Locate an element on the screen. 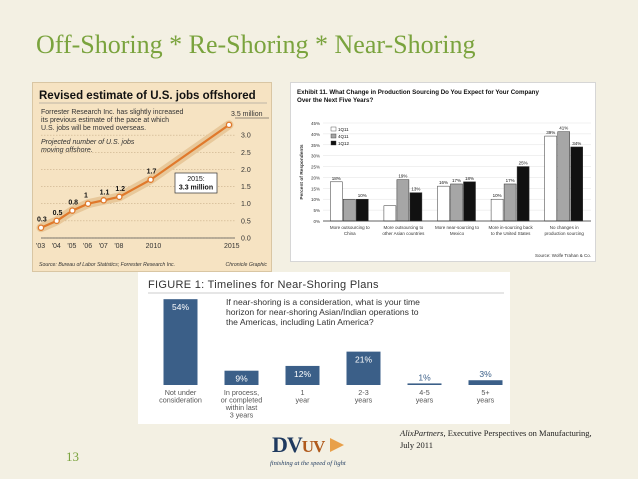 The height and width of the screenshot is (479, 638). page-number: 13 is located at coordinates (72, 456).